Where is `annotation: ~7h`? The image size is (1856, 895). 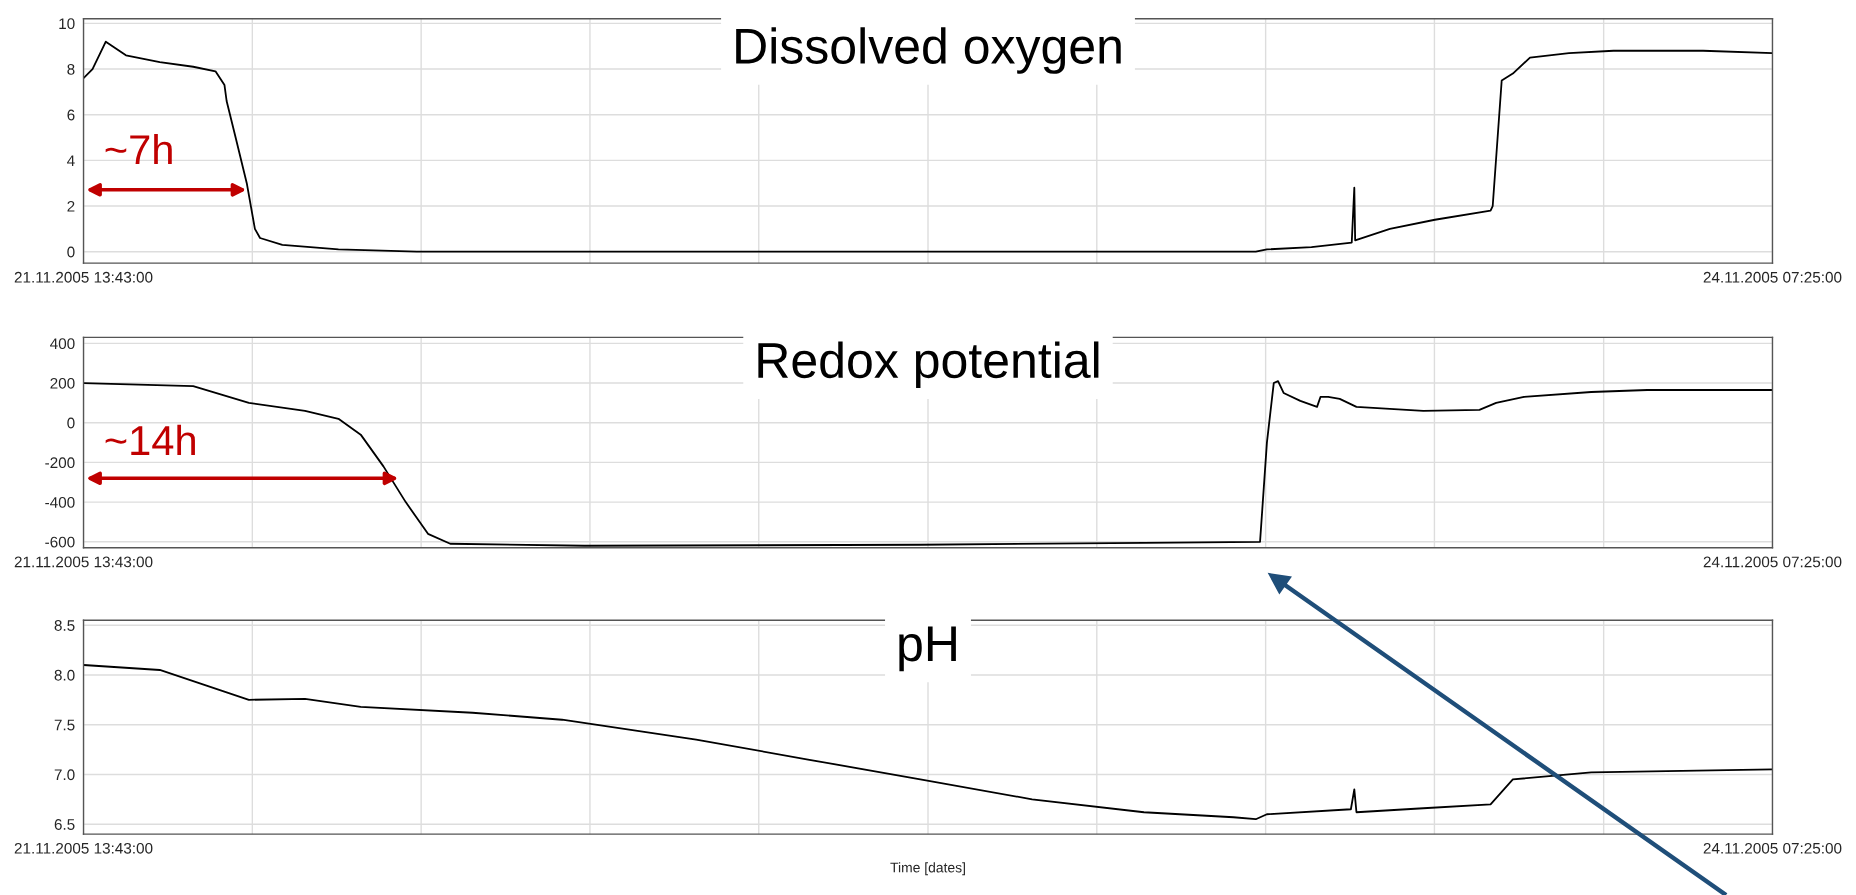 annotation: ~7h is located at coordinates (138, 149).